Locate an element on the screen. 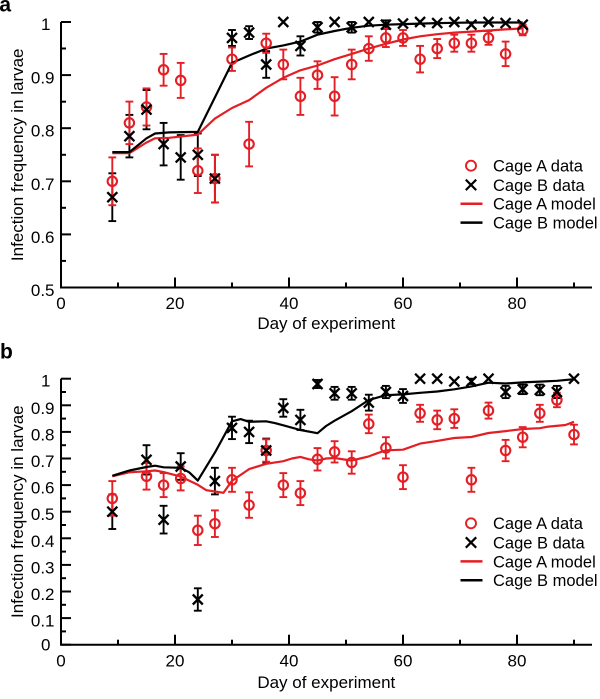  svg-text: 0.4 is located at coordinates (43, 541).